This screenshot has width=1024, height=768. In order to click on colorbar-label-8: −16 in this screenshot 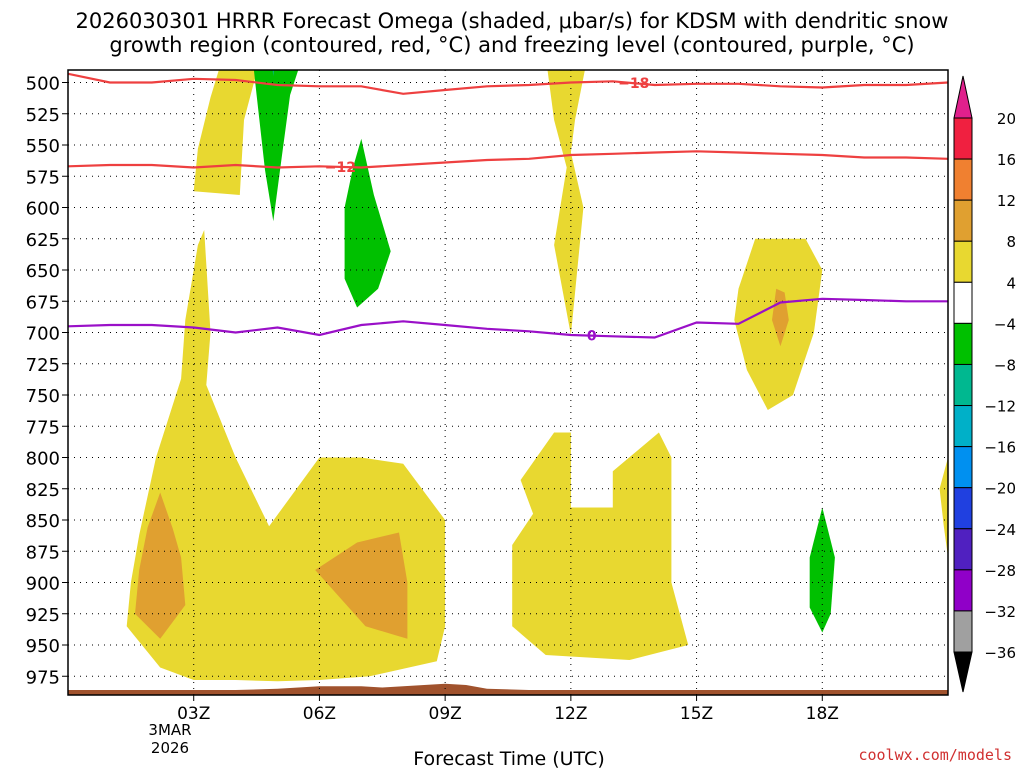, I will do `click(1000, 448)`.